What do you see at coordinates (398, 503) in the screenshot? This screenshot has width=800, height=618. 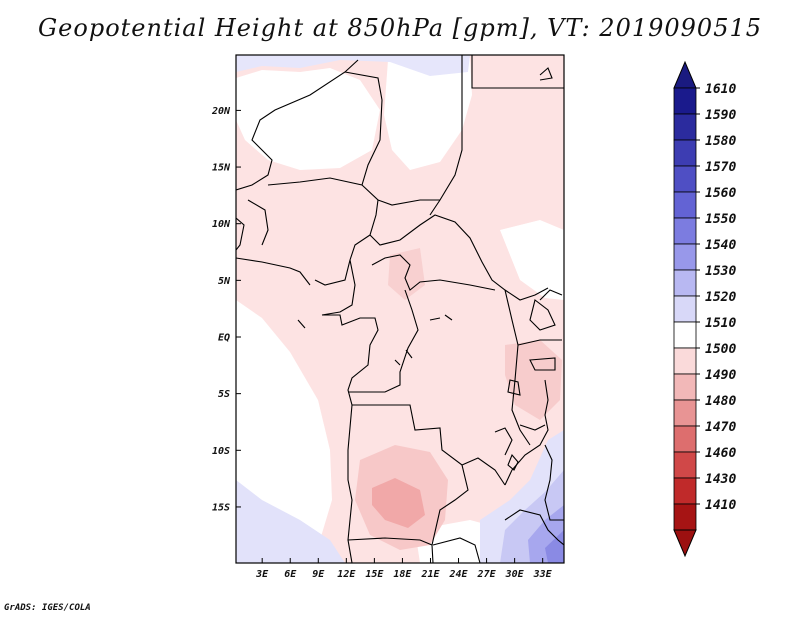 I see `field-1480-core` at bounding box center [398, 503].